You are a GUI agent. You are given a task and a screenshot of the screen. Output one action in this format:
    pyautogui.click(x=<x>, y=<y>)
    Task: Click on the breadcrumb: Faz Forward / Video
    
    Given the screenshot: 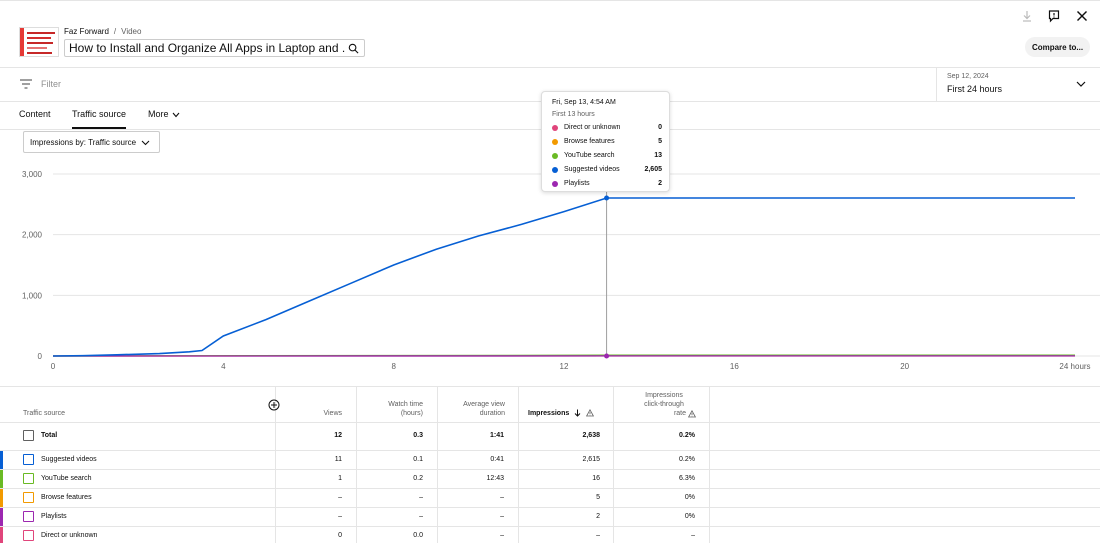 What is the action you would take?
    pyautogui.click(x=102, y=31)
    